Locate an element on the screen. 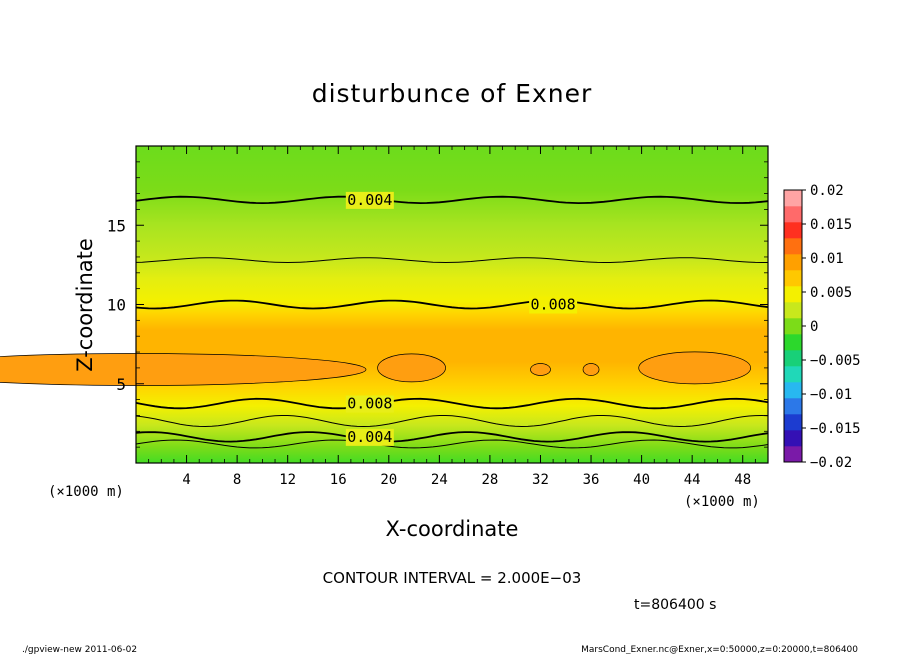 The image size is (904, 654). colorbar-tick-label: −0.01 is located at coordinates (831, 395).